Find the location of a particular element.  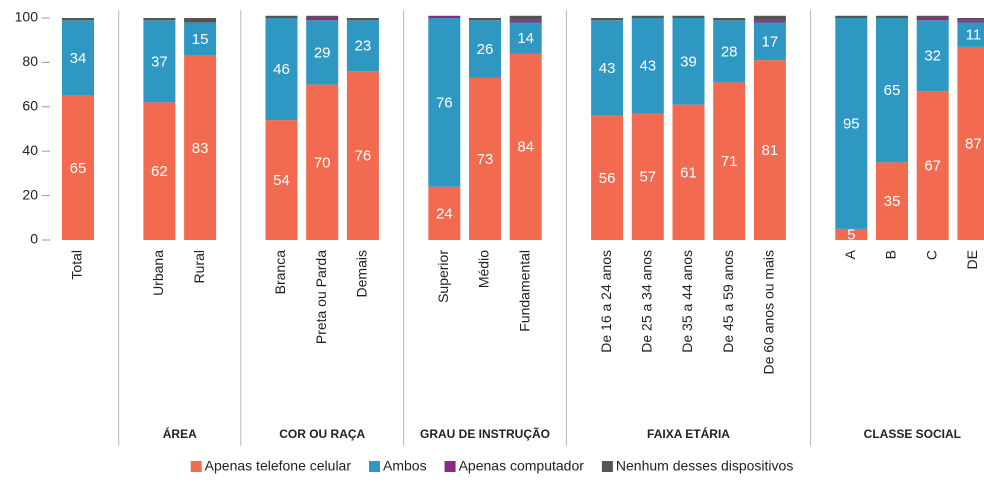

x-tick-label: De 60 anos ou mais is located at coordinates (769, 312).